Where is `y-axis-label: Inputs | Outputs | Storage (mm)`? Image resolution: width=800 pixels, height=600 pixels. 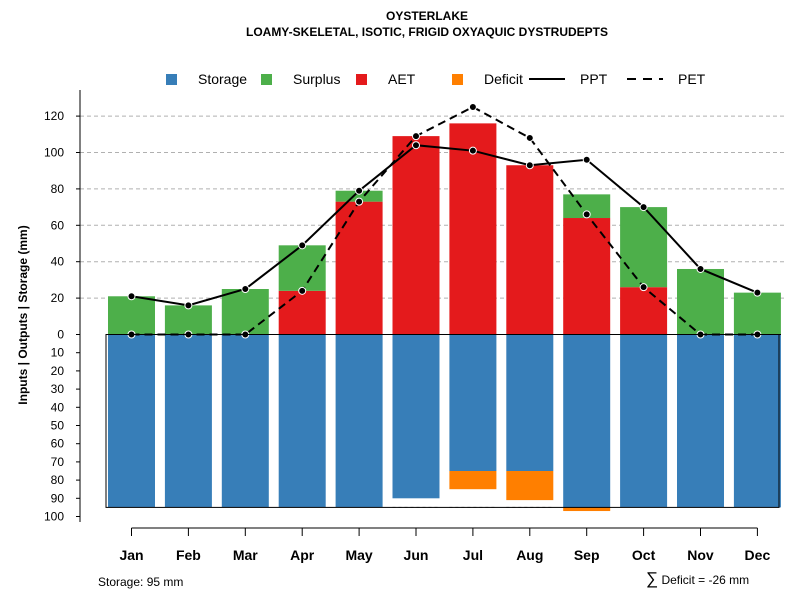 y-axis-label: Inputs | Outputs | Storage (mm) is located at coordinates (23, 314).